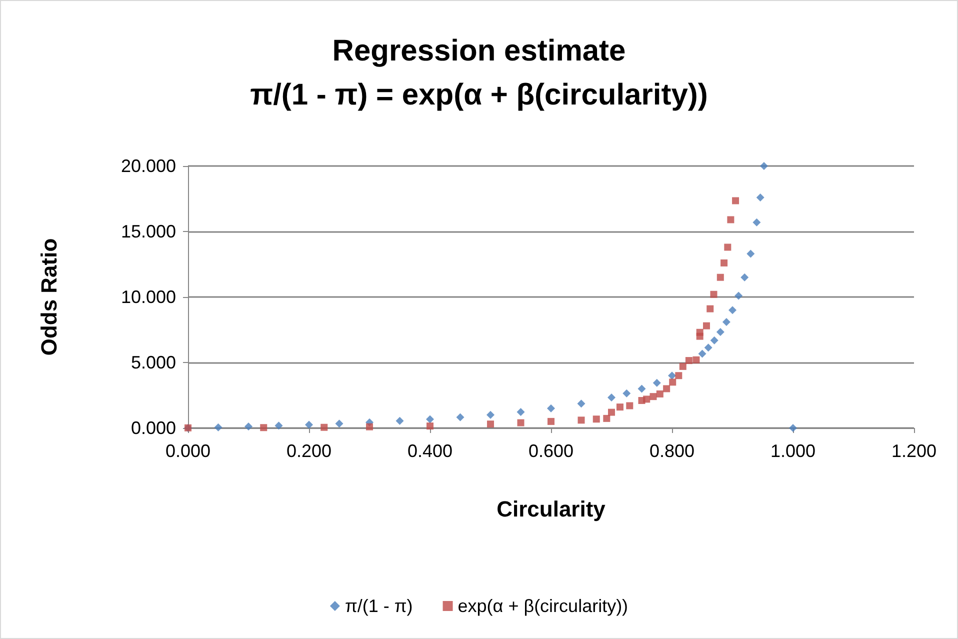  Describe the element at coordinates (148, 232) in the screenshot. I see `y-tick-label: 15.000` at that location.